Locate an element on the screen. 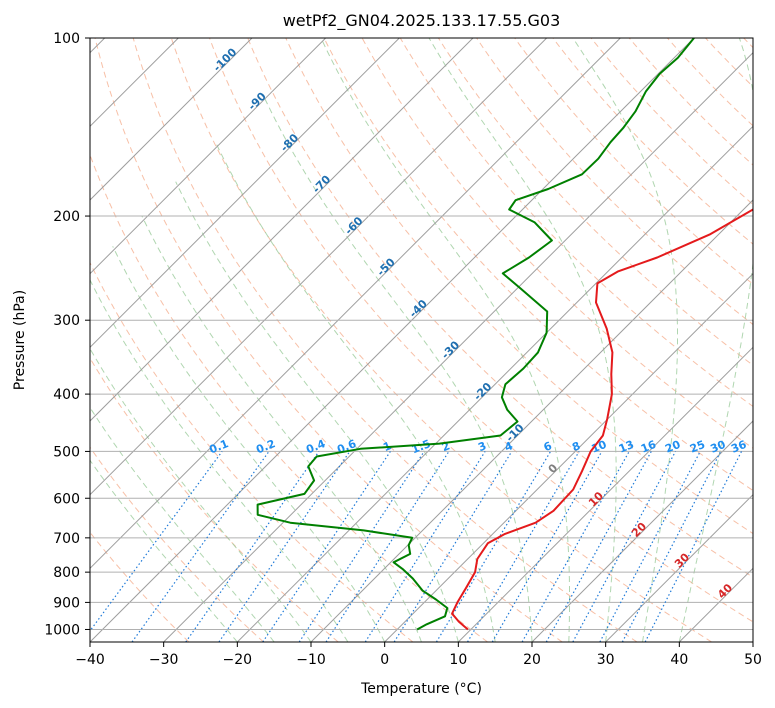 The image size is (775, 708). x-tick-label: −40 is located at coordinates (90, 660).